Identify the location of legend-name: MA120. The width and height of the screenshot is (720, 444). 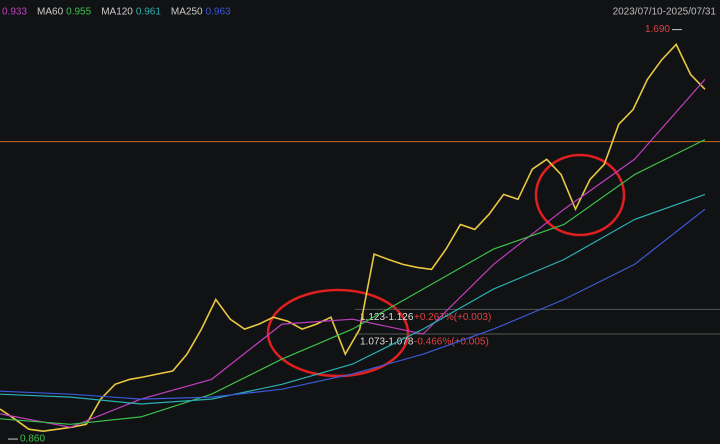
(117, 12).